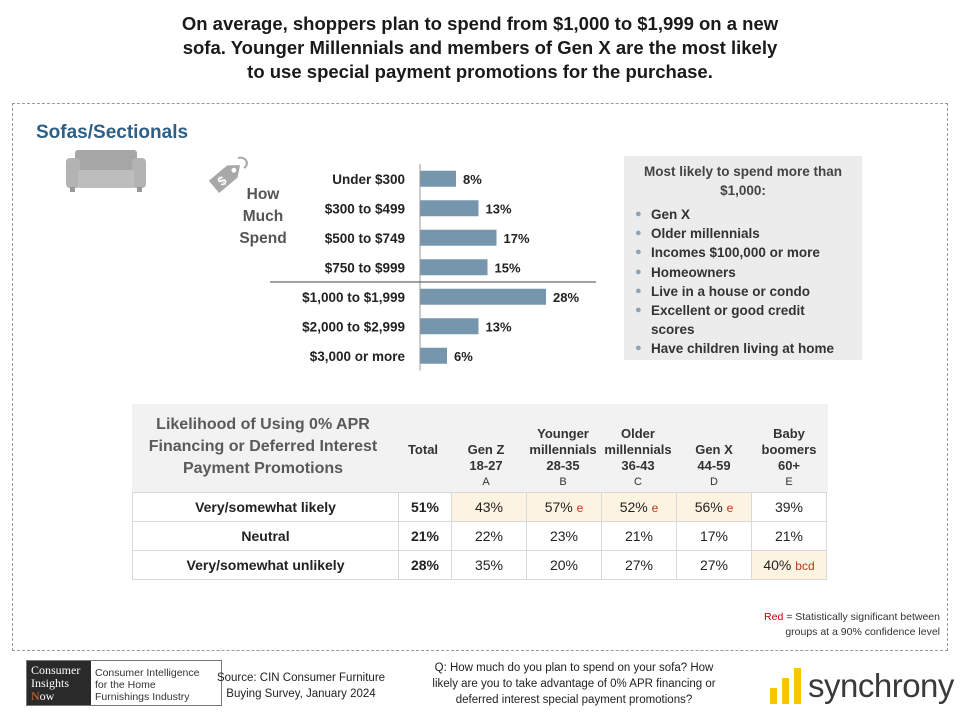  What do you see at coordinates (743, 181) in the screenshot?
I see `most-likely-title: Most likely to spend more than $1,000:` at bounding box center [743, 181].